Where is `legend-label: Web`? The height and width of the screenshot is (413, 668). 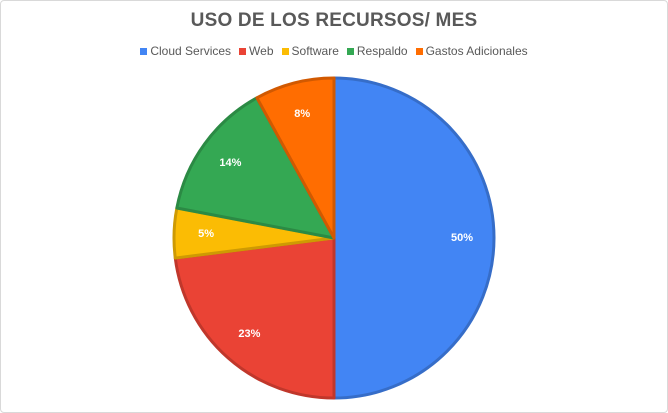
legend-label: Web is located at coordinates (261, 51).